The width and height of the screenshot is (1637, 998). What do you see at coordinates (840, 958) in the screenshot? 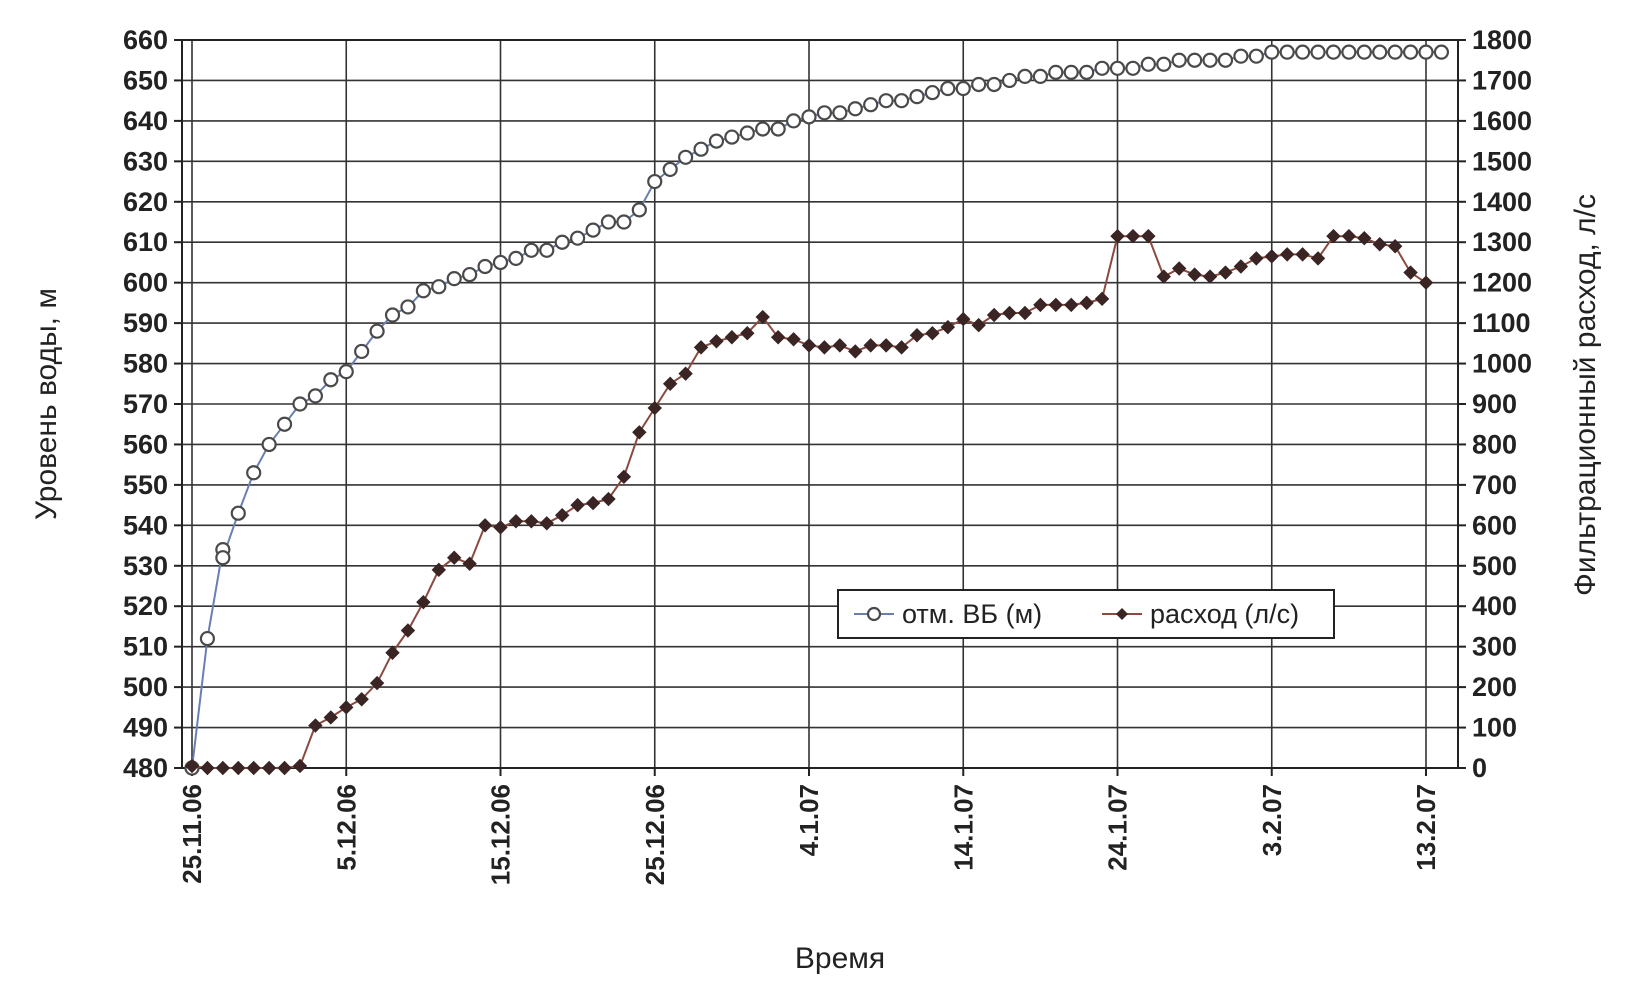
I see `x-axis-title: Время` at bounding box center [840, 958].